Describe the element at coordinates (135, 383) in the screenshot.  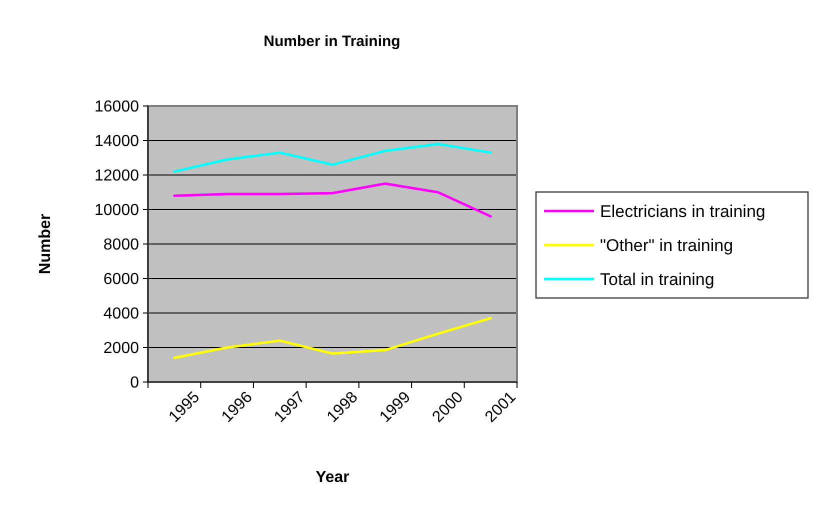
I see `y-tick-label: 0` at that location.